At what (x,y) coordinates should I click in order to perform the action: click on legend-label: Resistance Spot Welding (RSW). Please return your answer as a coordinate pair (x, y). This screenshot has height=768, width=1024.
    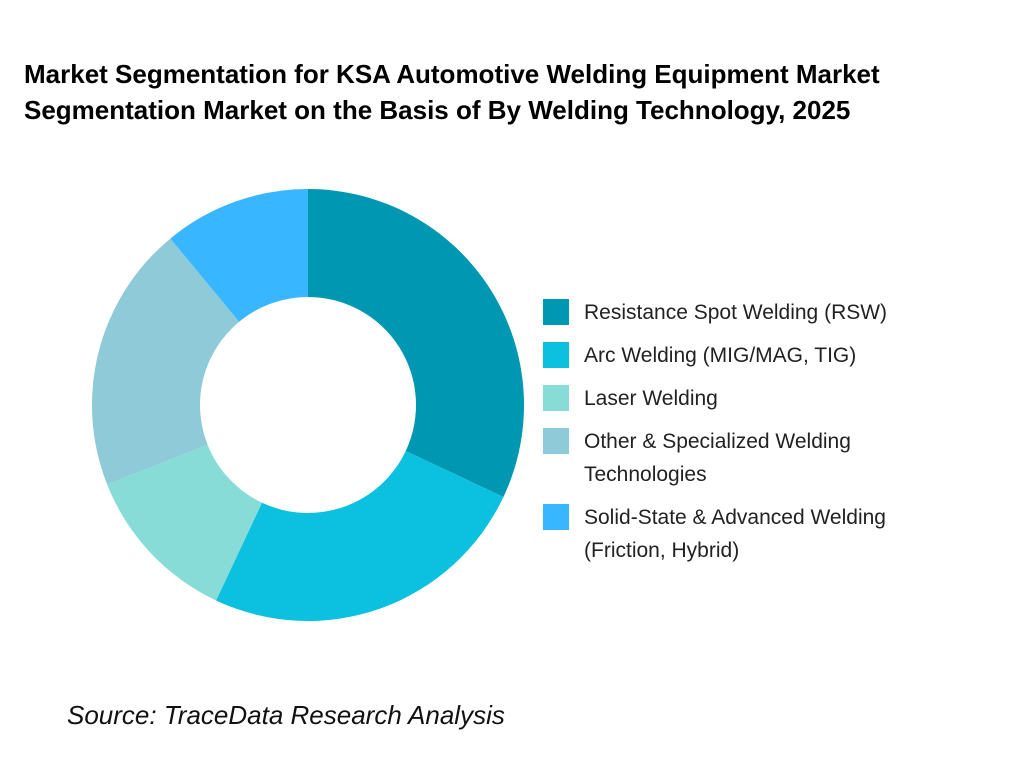
    Looking at the image, I should click on (736, 312).